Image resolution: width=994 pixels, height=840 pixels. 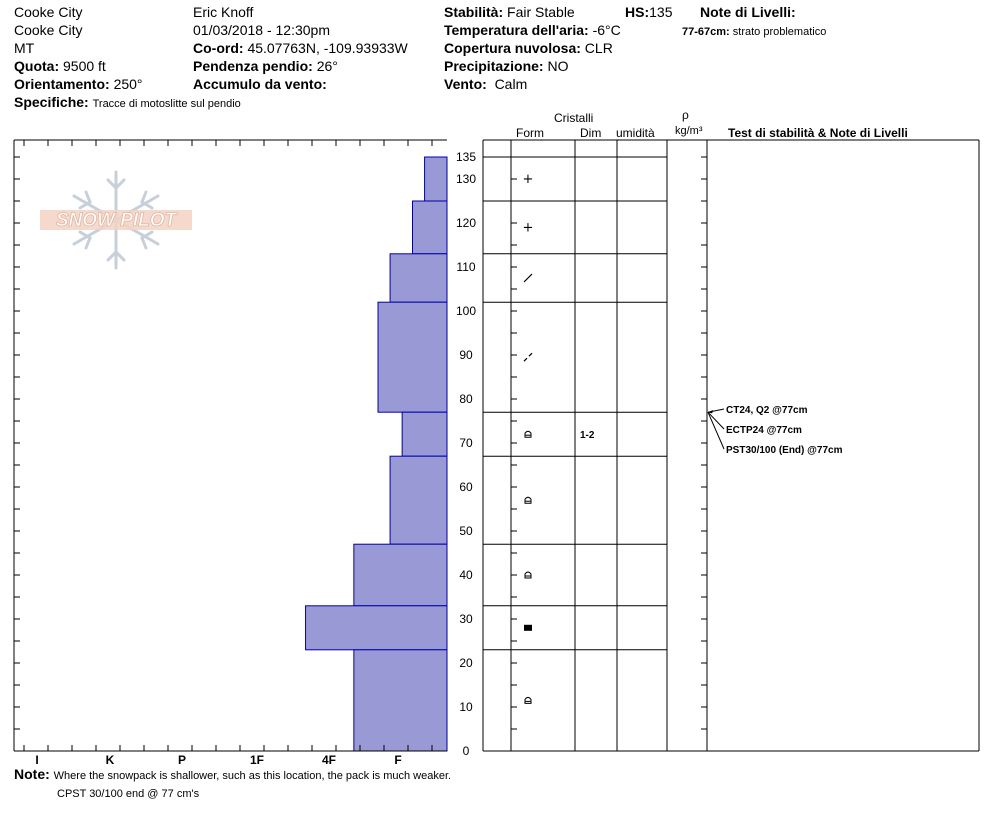 I want to click on stability-test-label: ECTP24 @77cm, so click(x=764, y=430).